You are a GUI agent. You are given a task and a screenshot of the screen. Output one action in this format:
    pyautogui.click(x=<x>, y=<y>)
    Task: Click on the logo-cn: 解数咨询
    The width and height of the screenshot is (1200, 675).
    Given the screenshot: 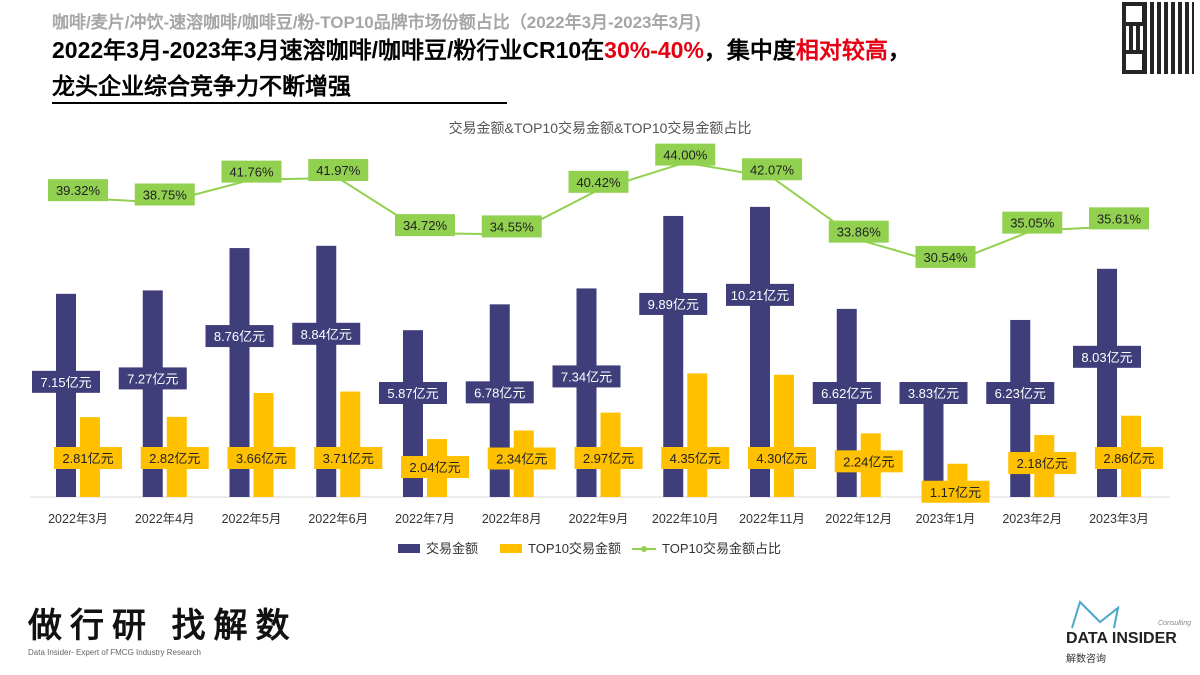 What is the action you would take?
    pyautogui.click(x=1086, y=659)
    